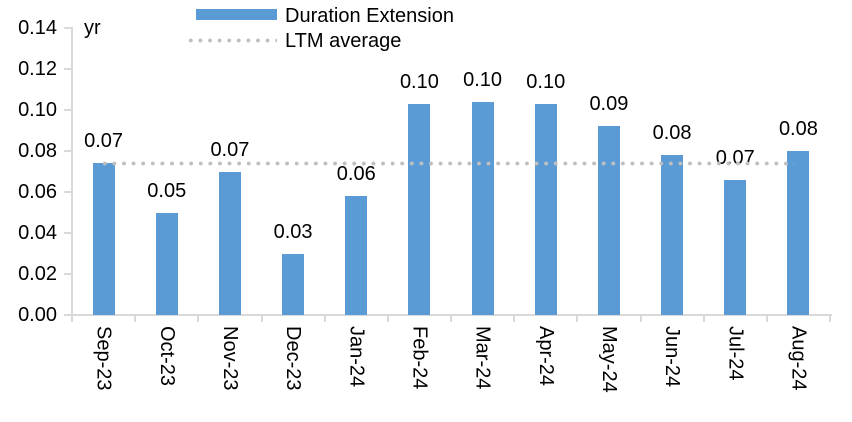  What do you see at coordinates (798, 358) in the screenshot?
I see `x-axis-label-aug-24: Aug-24` at bounding box center [798, 358].